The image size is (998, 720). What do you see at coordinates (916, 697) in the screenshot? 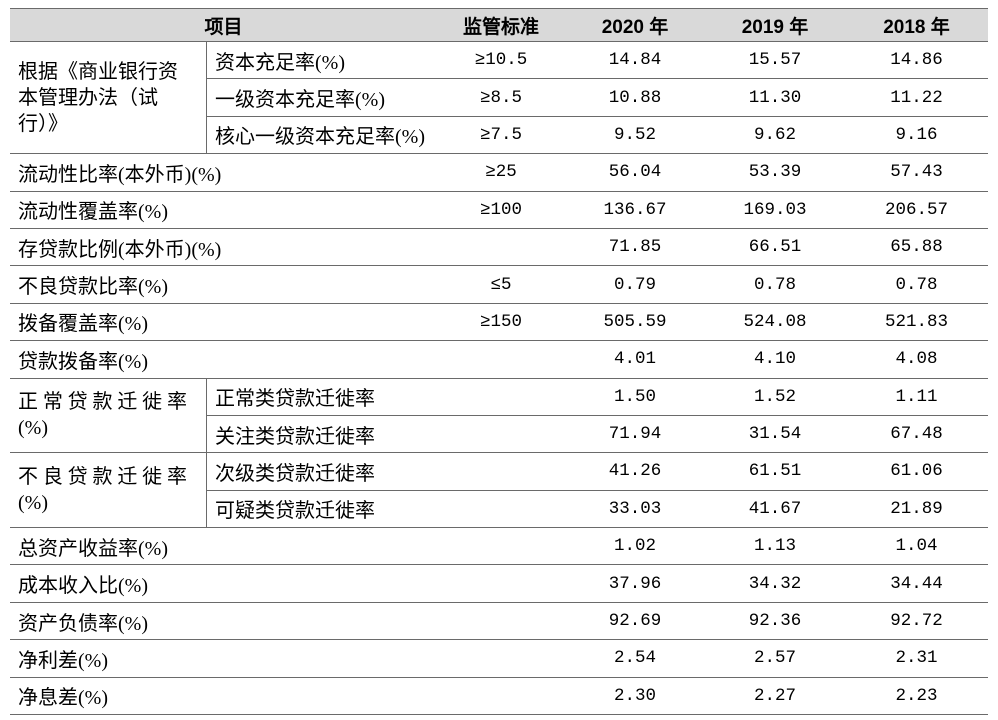
I see `value-2018-cell: 2.23` at bounding box center [916, 697].